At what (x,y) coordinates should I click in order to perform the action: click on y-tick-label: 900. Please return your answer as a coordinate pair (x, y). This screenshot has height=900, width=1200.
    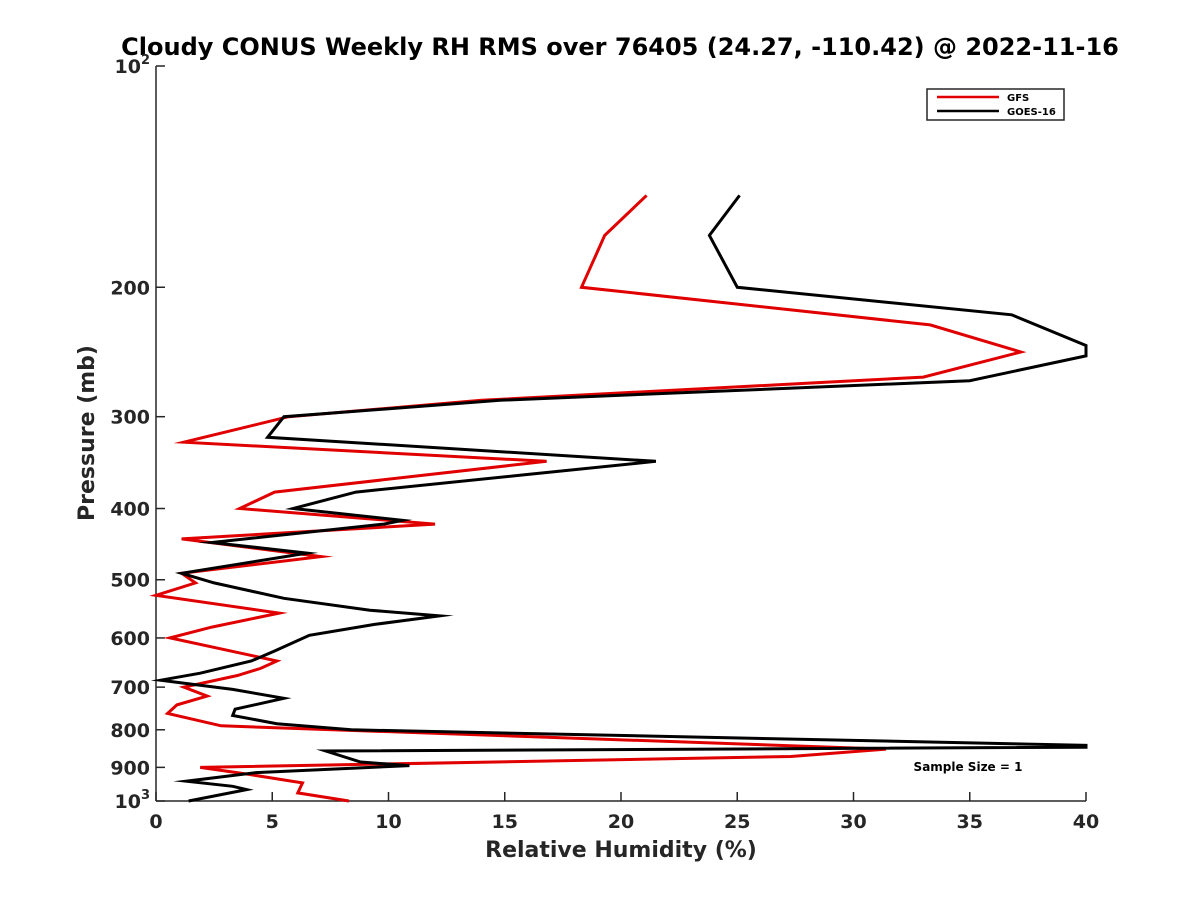
    Looking at the image, I should click on (130, 768).